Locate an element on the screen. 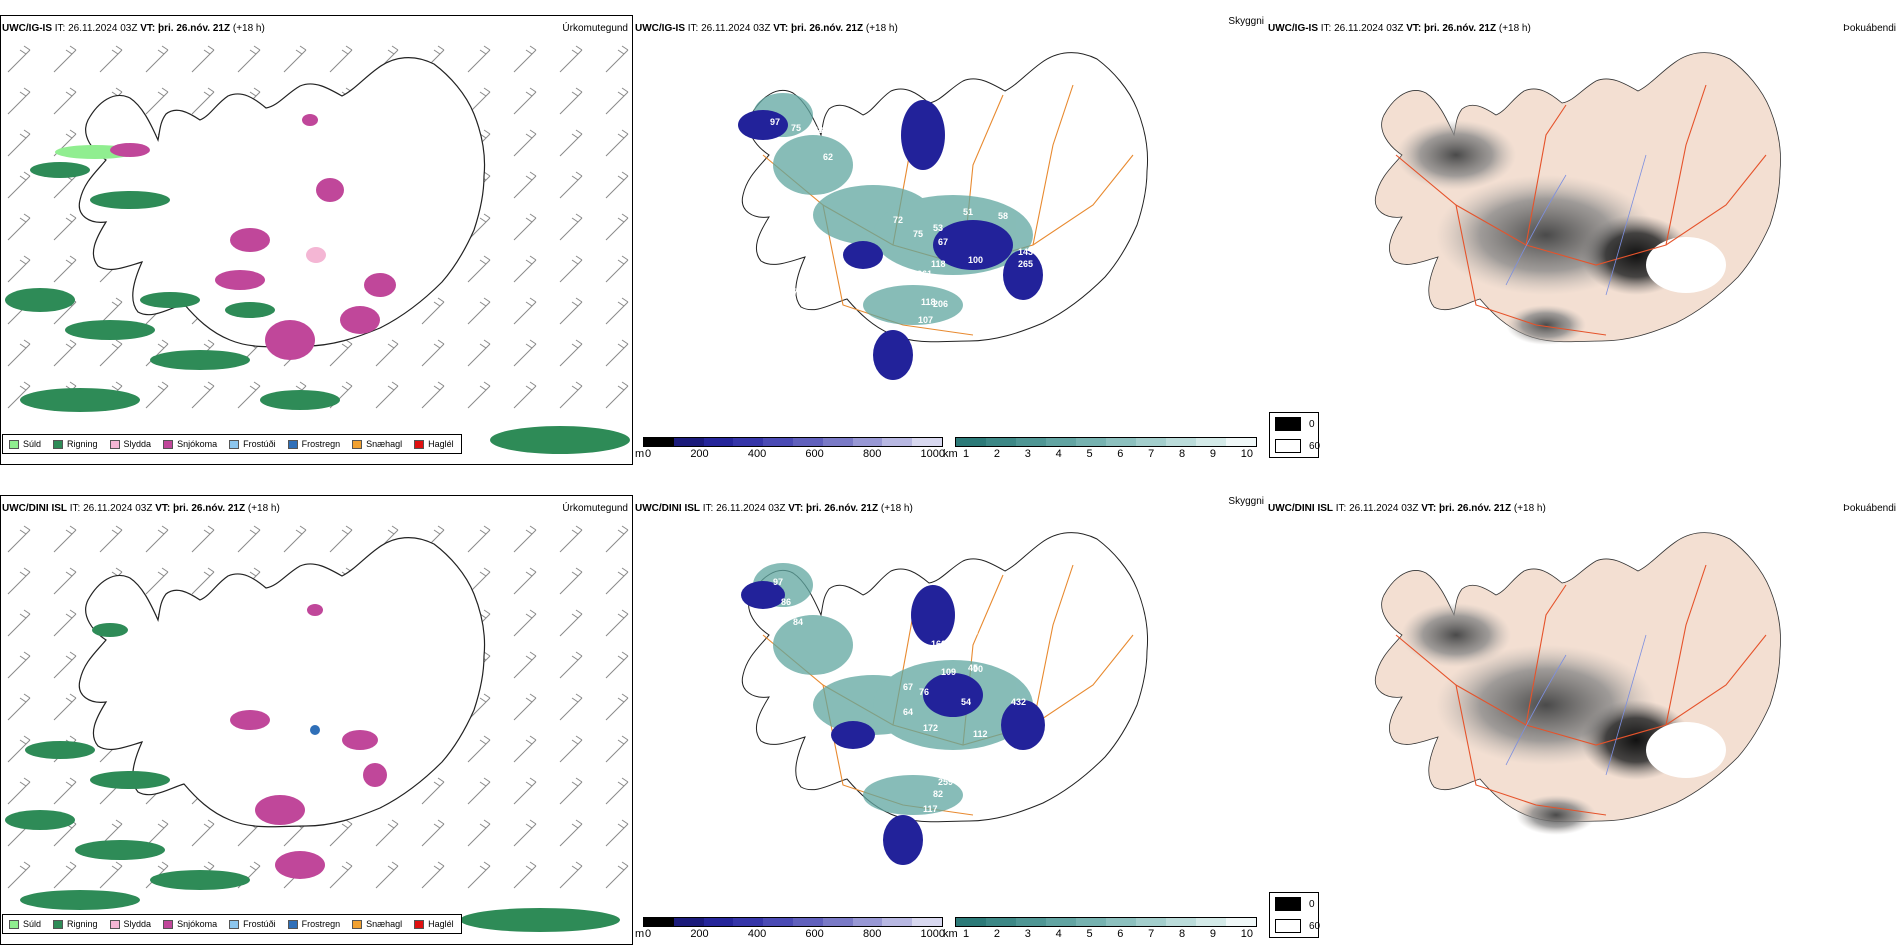 The image size is (1900, 950). fog-index-map is located at coordinates (1578, 198).